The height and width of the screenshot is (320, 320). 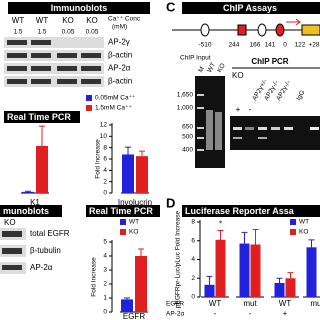 I want to click on position-label: -510, so click(x=204, y=45).